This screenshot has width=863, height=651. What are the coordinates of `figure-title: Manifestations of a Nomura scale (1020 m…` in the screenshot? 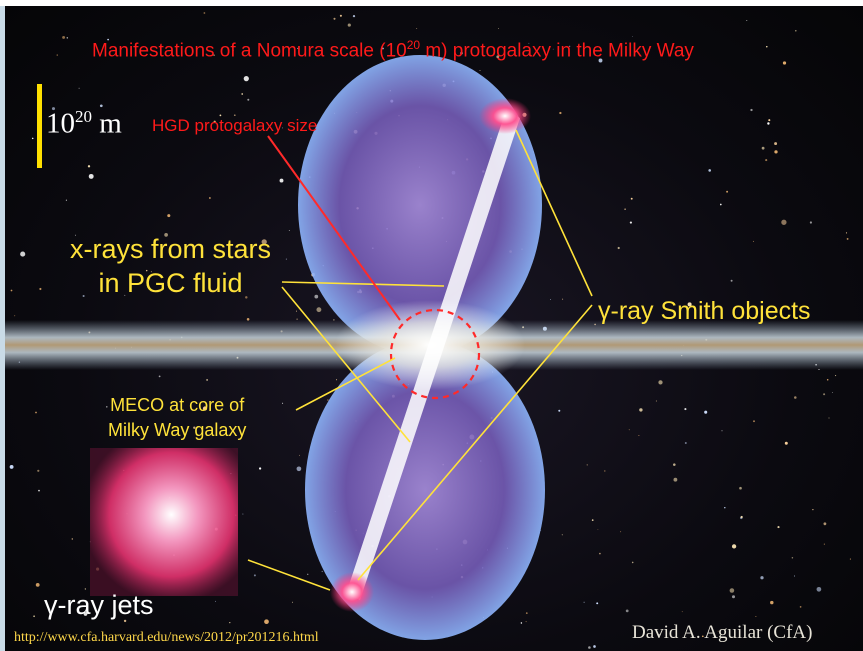 It's located at (393, 50).